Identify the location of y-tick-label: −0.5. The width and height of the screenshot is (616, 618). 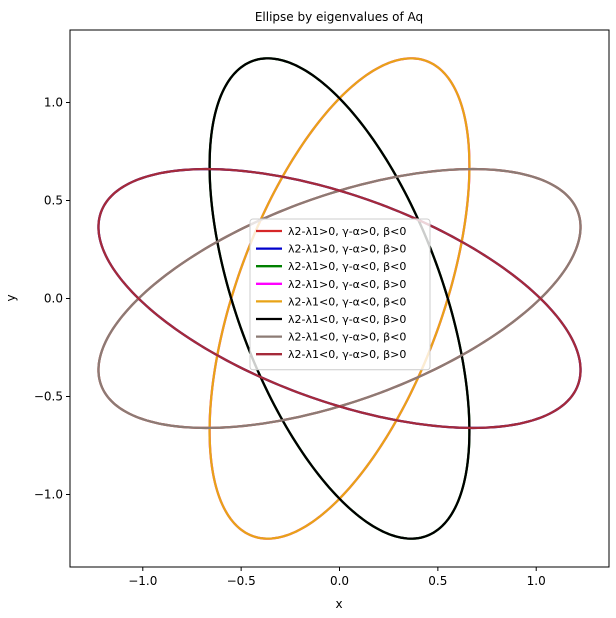
(48, 396).